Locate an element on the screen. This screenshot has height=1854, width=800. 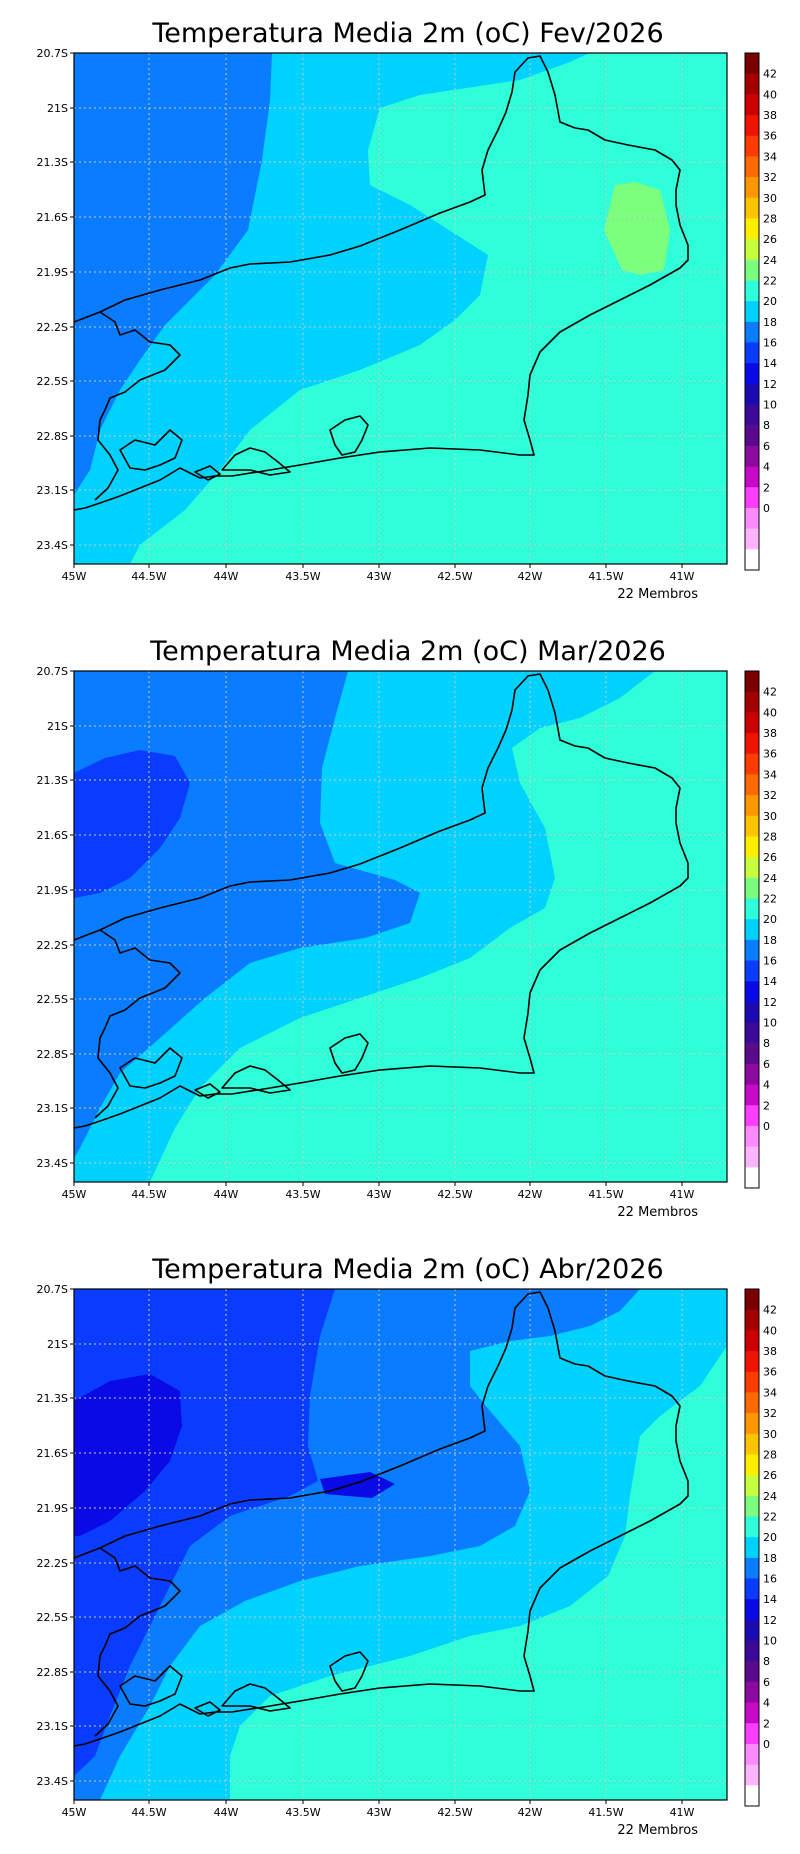
latitude-label: 22.2S is located at coordinates (52, 945).